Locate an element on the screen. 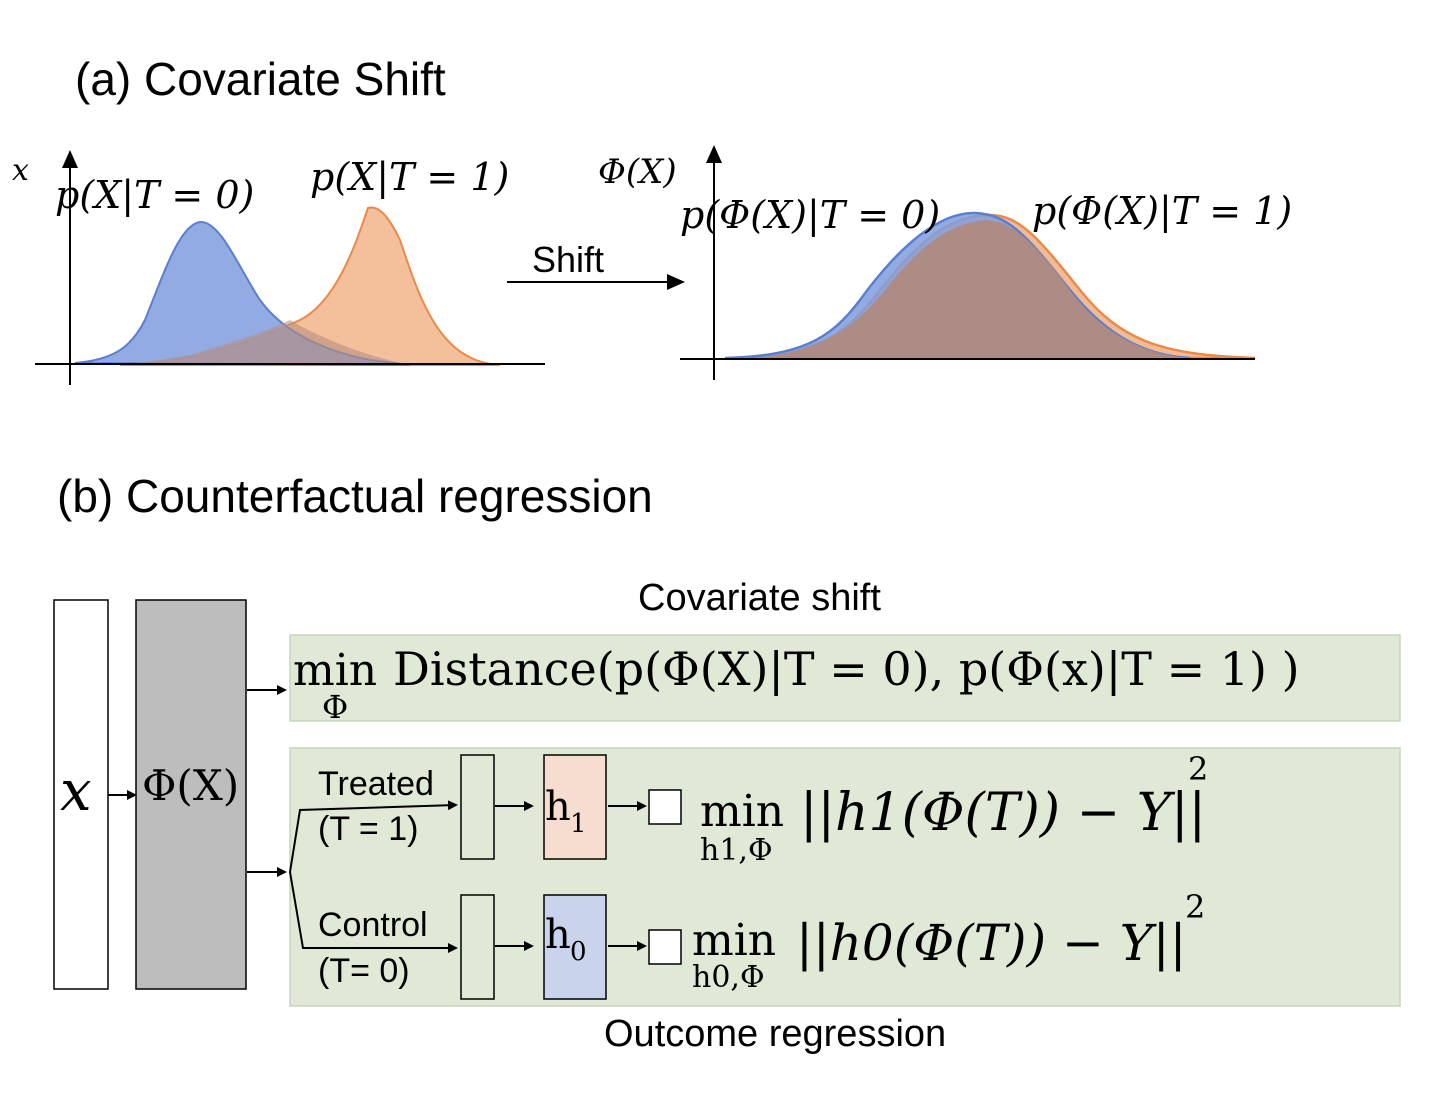 Image resolution: width=1430 pixels, height=1113 pixels. right-plot: Φ(X) p(Φ(X)|T = 0) p(Φ(X)|T = 1) is located at coordinates (945, 262).